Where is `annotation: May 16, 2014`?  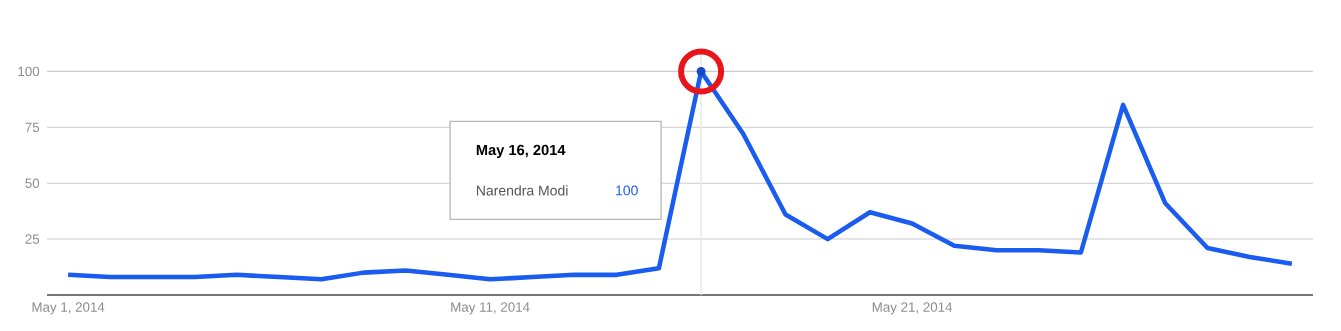
annotation: May 16, 2014 is located at coordinates (521, 151).